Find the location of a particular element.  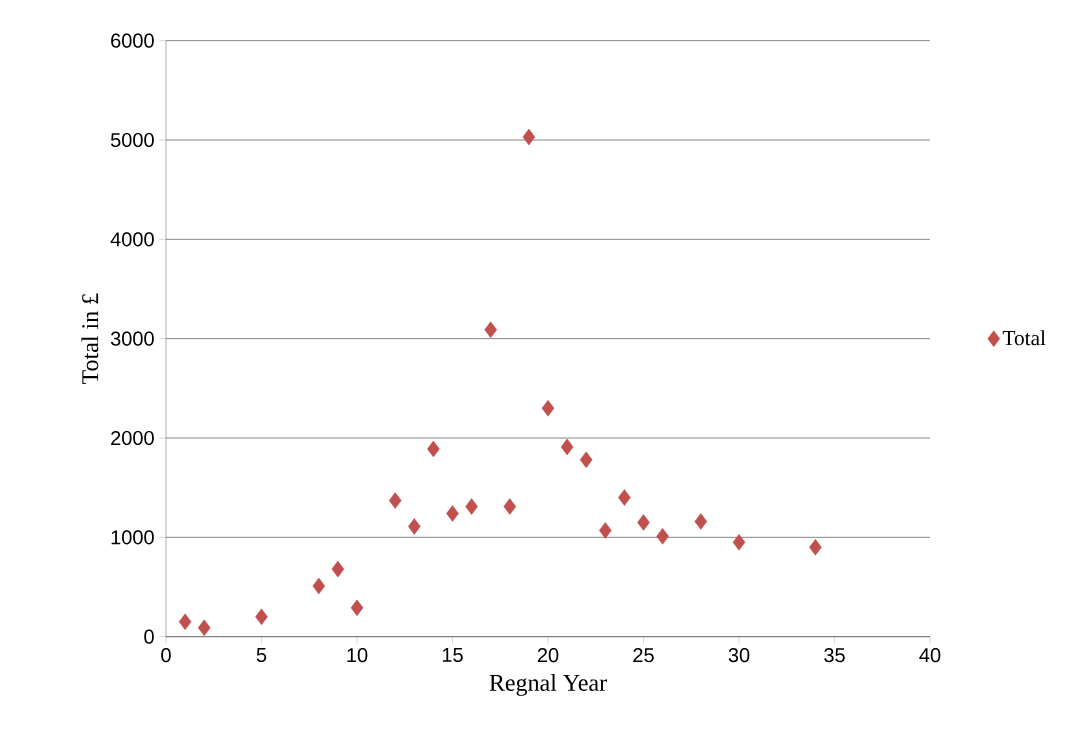

x-tick-label: 30 is located at coordinates (739, 655).